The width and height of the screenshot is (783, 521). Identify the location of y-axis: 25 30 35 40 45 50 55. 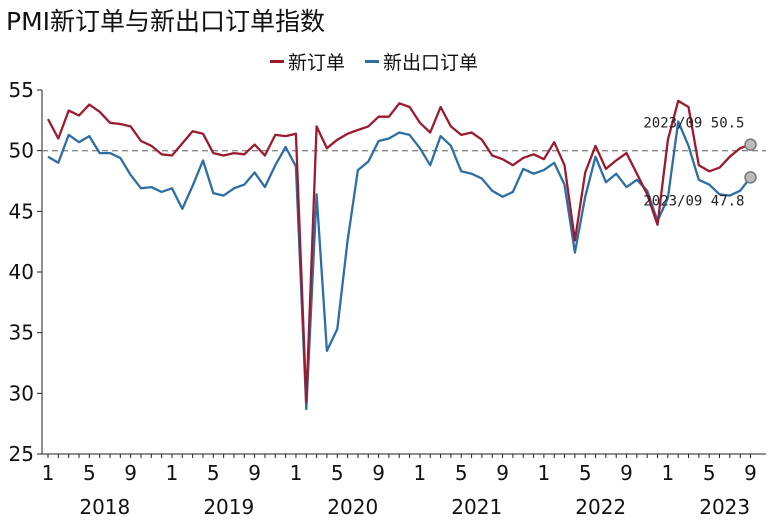
(26, 272).